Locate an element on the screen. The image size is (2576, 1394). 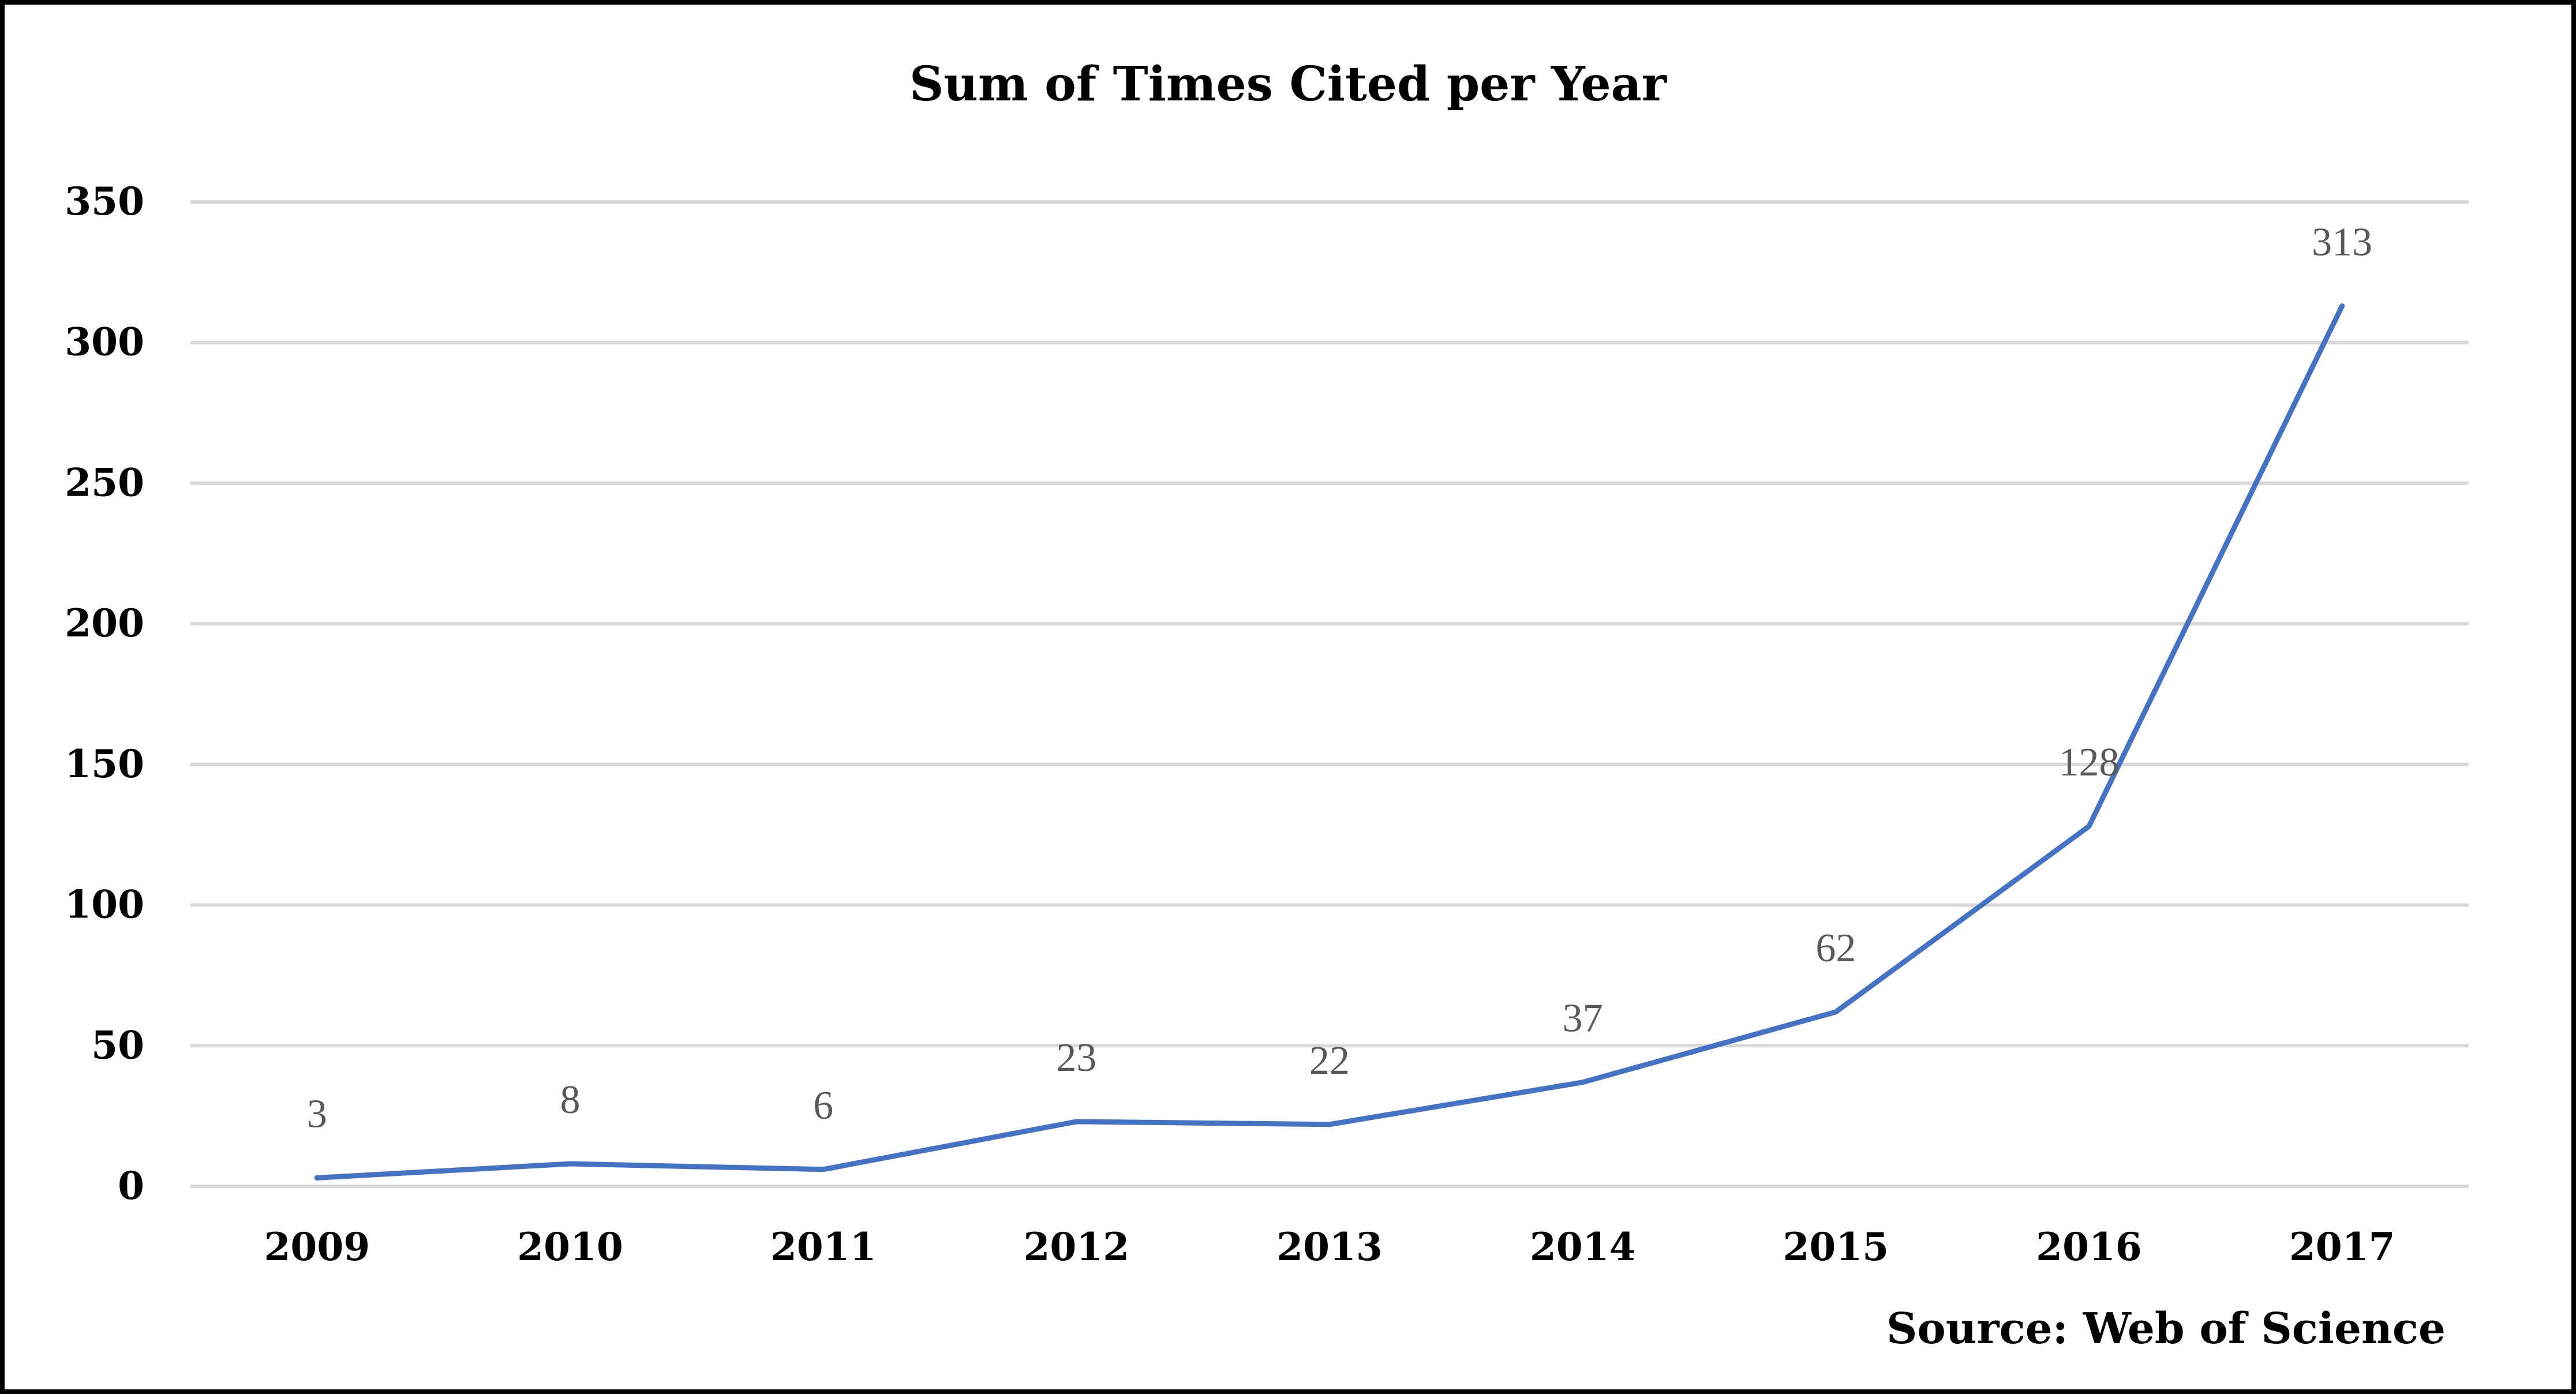
y-tick-label: 250 is located at coordinates (104, 483).